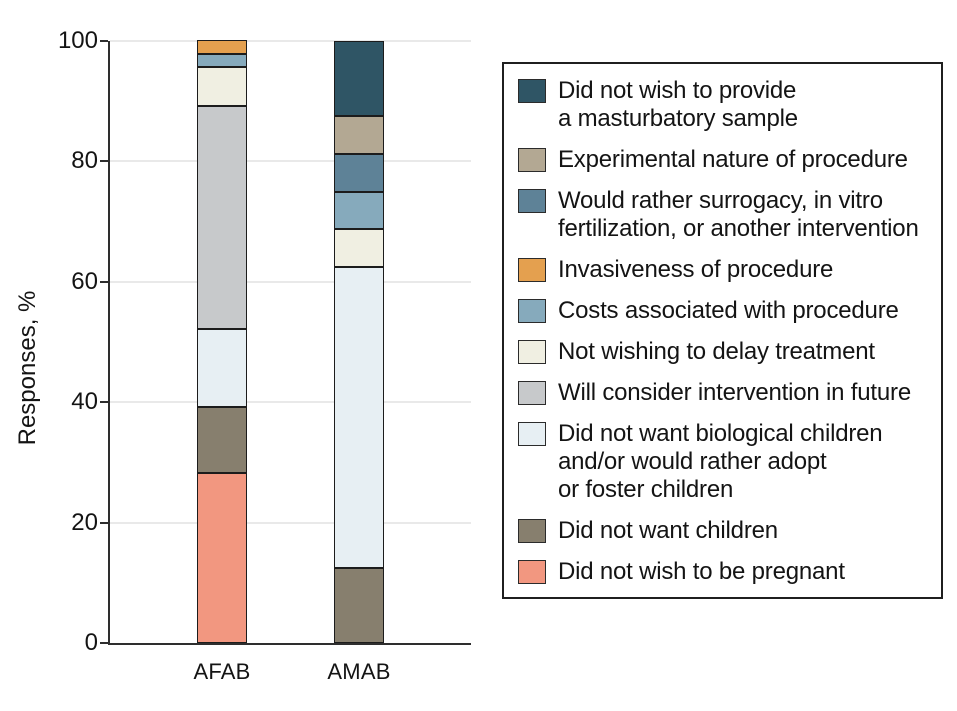  Describe the element at coordinates (27, 368) in the screenshot. I see `y-axis-title: Responses, %` at that location.